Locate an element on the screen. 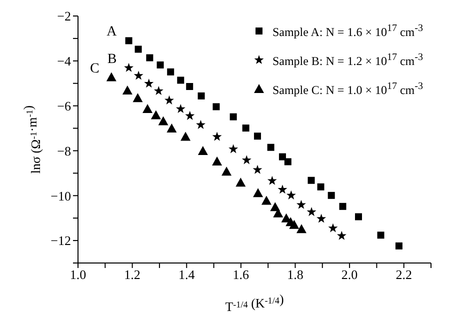  x-tick-label: 1.6 is located at coordinates (241, 274).